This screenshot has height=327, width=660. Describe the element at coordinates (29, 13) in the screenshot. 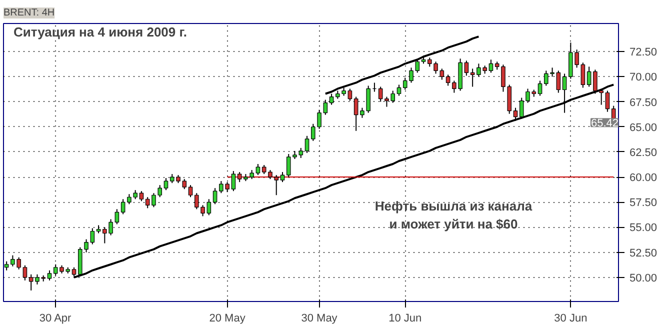

I see `chart-title: BRENT: 4H` at that location.